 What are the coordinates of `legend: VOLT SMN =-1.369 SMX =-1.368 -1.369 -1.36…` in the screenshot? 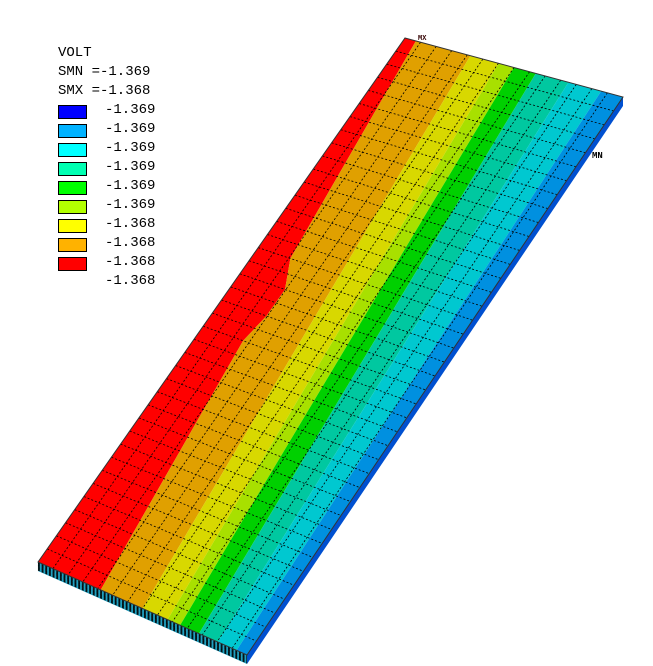 It's located at (106, 167).